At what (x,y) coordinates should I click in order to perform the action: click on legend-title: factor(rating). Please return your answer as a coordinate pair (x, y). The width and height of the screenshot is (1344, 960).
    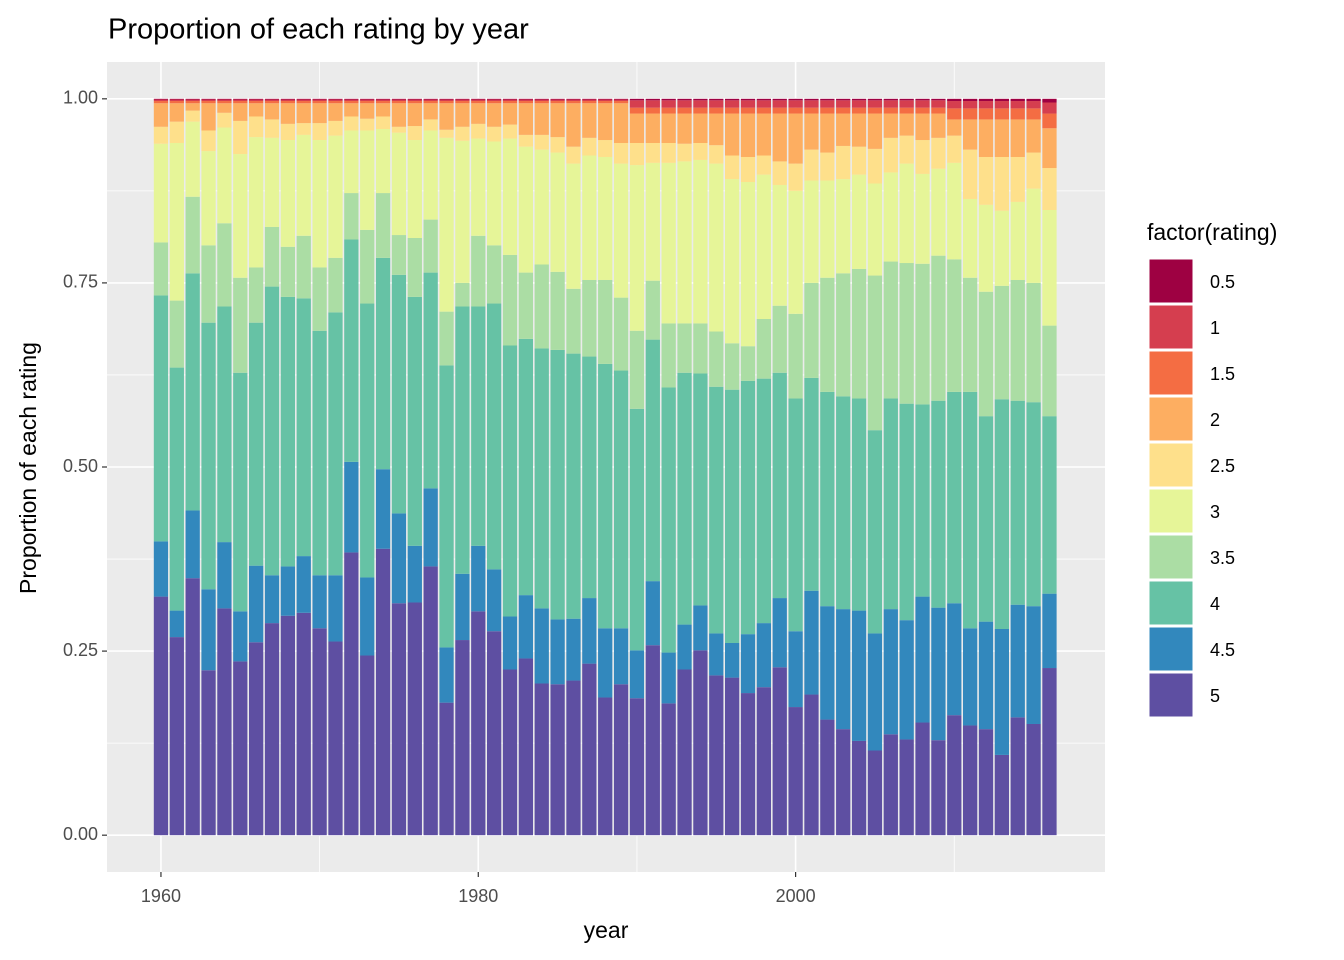
    Looking at the image, I should click on (1212, 232).